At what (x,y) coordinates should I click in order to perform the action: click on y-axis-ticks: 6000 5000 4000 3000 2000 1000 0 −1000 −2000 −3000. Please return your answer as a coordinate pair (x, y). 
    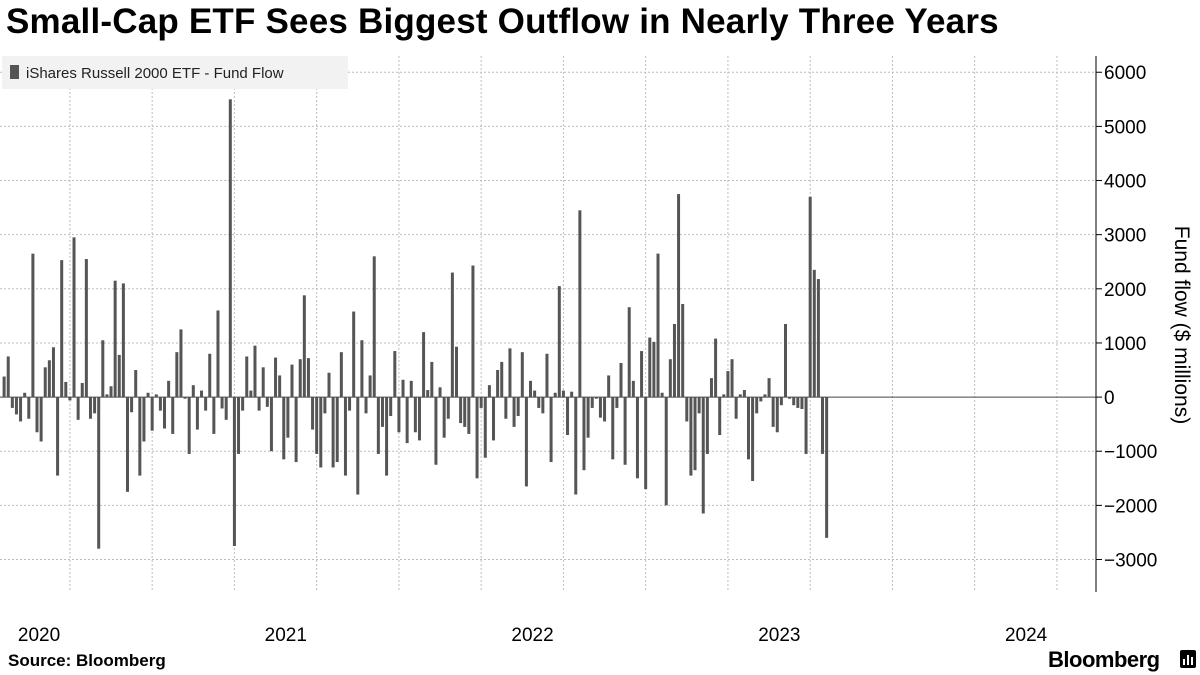
    Looking at the image, I should click on (1126, 317).